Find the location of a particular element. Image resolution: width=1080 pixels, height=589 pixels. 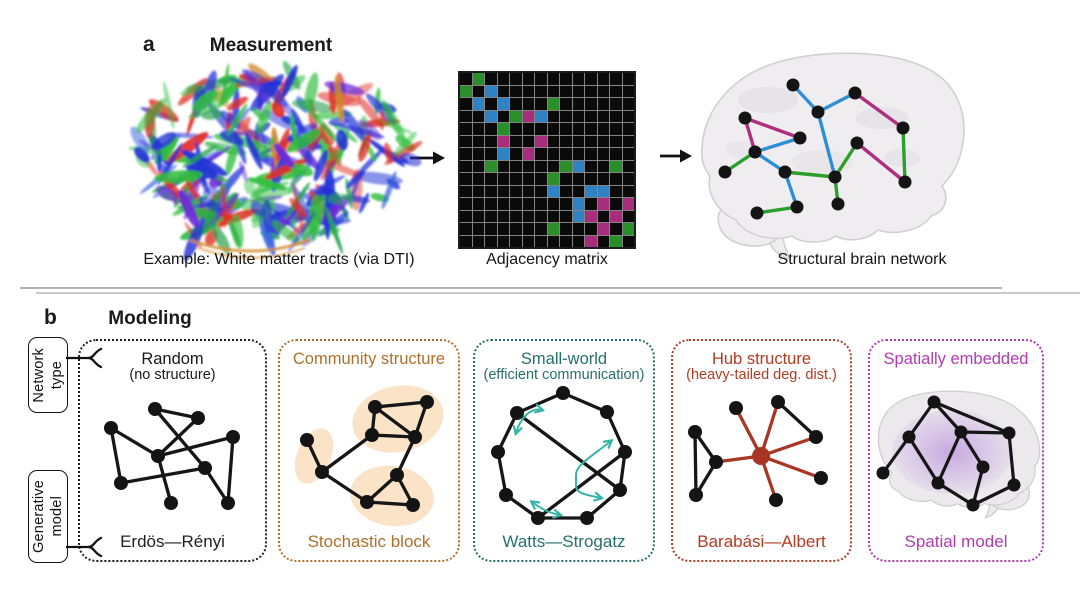

box-title: Hub structure is located at coordinates (761, 359).